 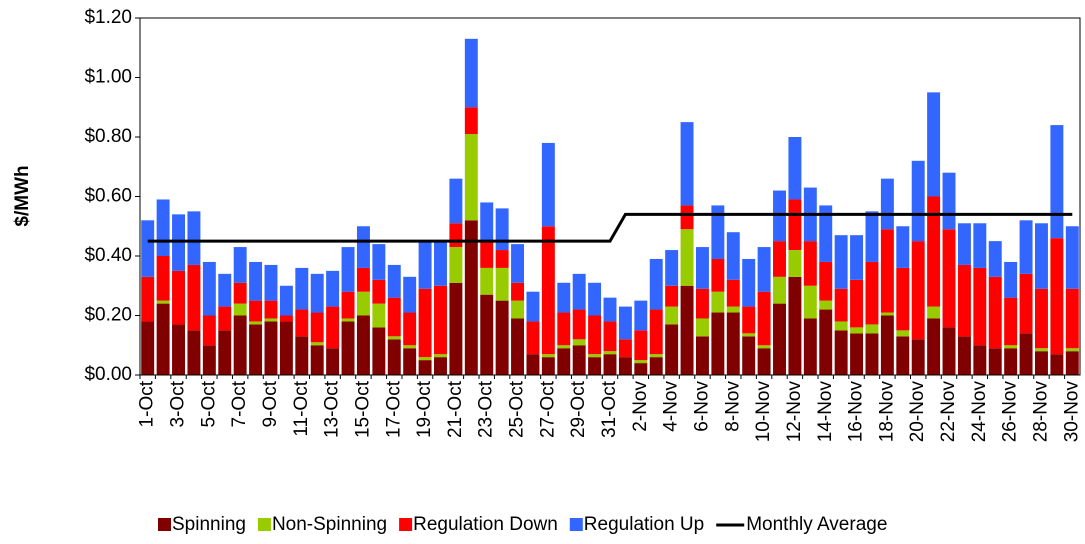 I want to click on legend-swatch, so click(x=264, y=524).